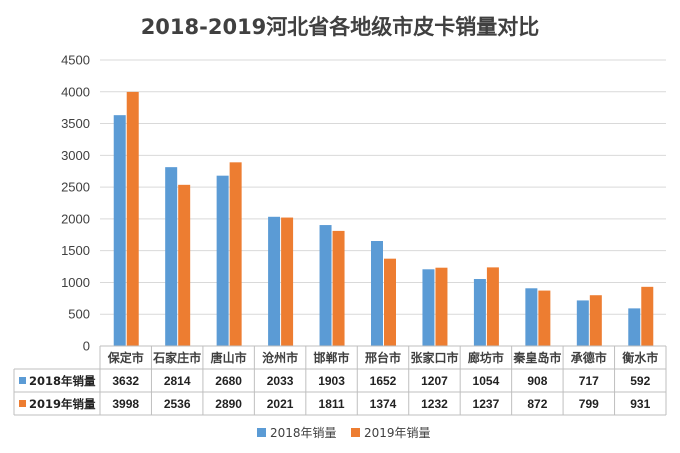 This screenshot has height=453, width=680. What do you see at coordinates (340, 27) in the screenshot?
I see `chart-title: 2018-2019河北省各地级市皮卡销量对比` at bounding box center [340, 27].